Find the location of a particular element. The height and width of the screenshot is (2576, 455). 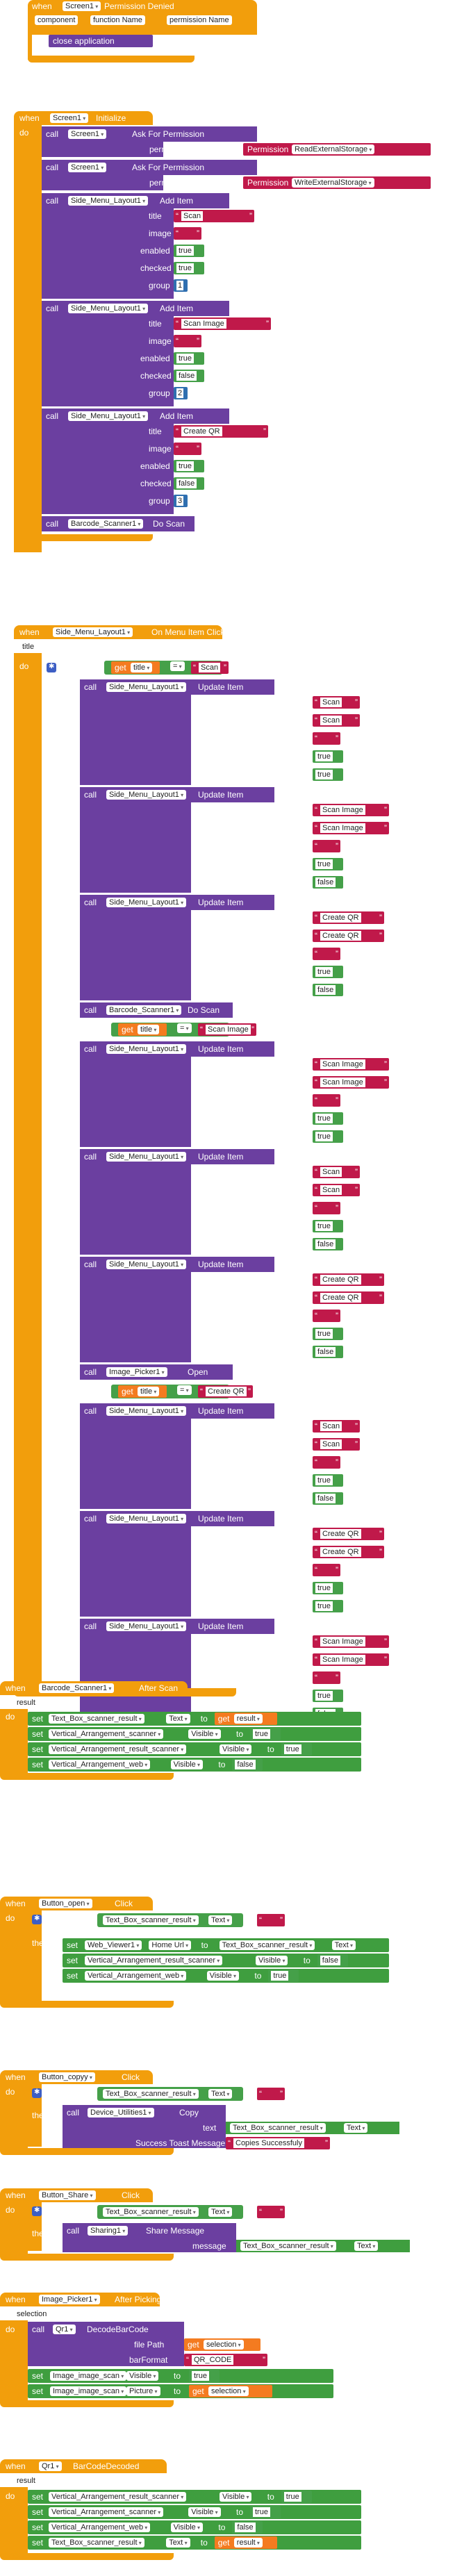

param-function-name: function Name is located at coordinates (118, 20).